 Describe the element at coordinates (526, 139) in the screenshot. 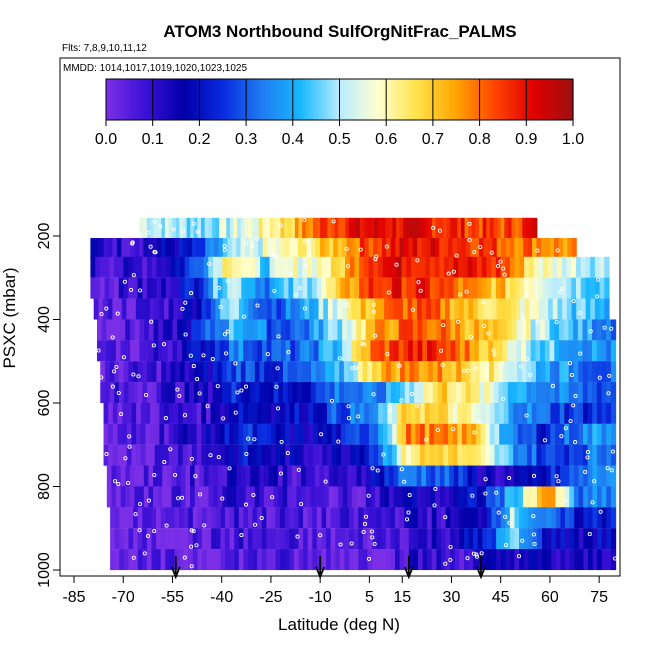

I see `colorbar-tick-label: 0.9` at that location.